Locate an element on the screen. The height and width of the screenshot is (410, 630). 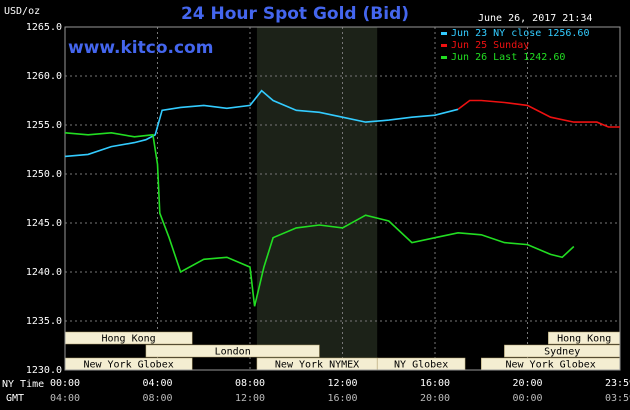
x-tick-label: 12:00 is located at coordinates (342, 383).